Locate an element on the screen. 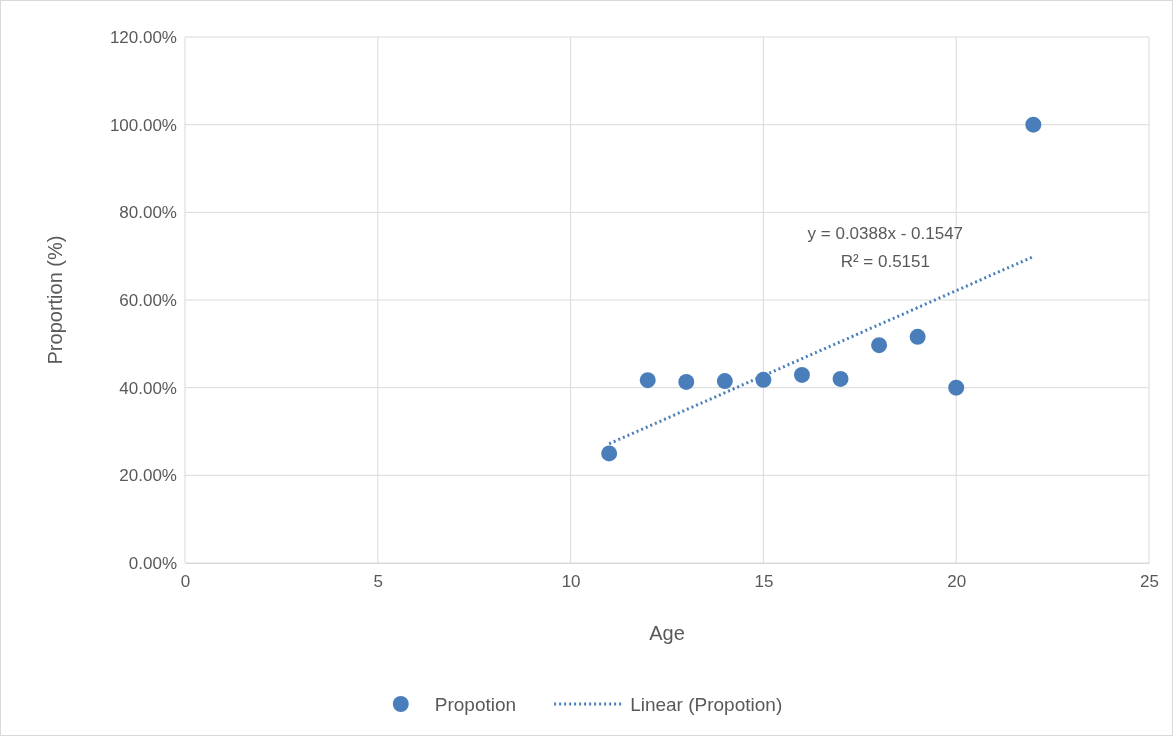 This screenshot has width=1175, height=737. y-tick-label: 100.00% is located at coordinates (143, 125).